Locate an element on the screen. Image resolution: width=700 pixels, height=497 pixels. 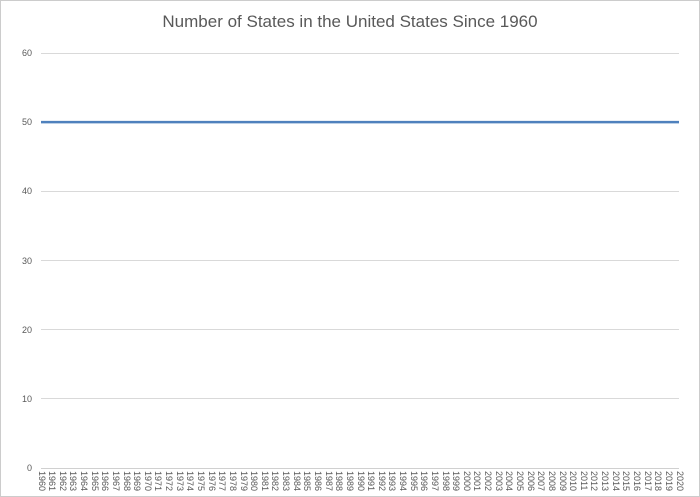
x-axis-tick-label: 2005 is located at coordinates (520, 481).